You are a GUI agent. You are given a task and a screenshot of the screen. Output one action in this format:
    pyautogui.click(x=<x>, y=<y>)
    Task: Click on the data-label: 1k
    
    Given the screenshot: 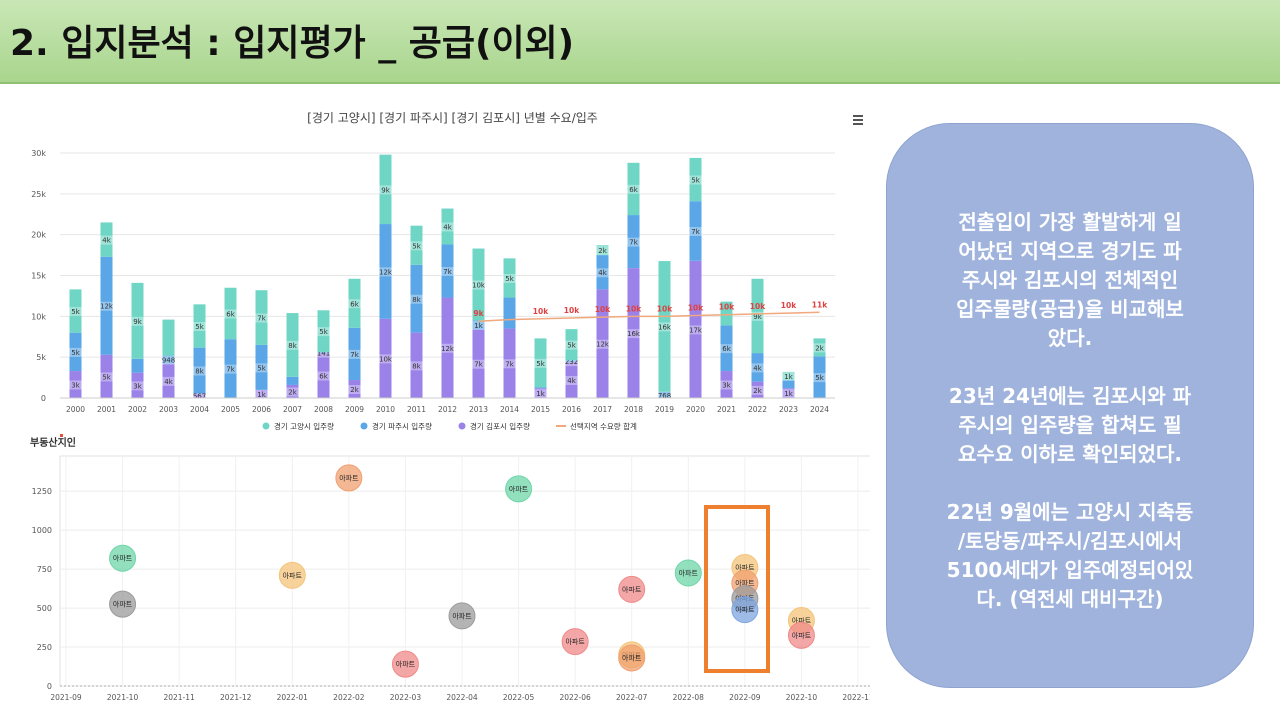 What is the action you would take?
    pyautogui.click(x=788, y=377)
    